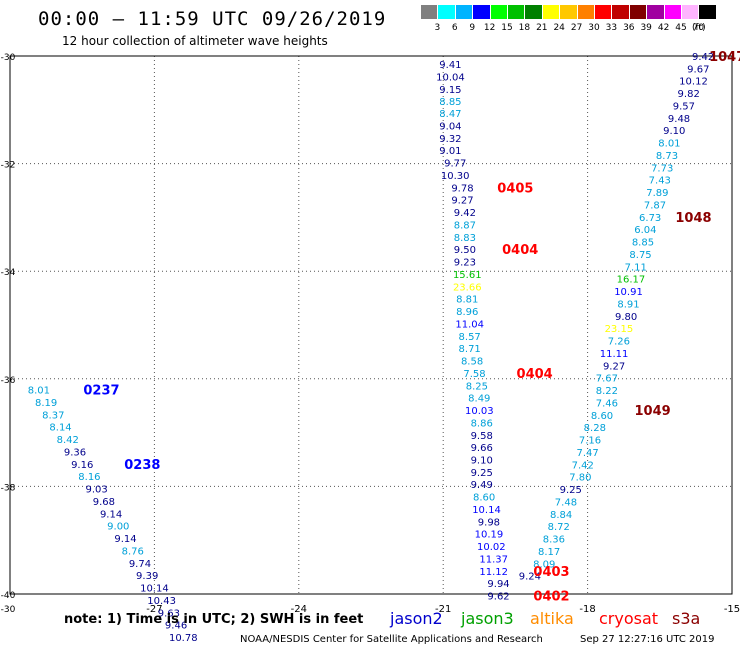 The width and height of the screenshot is (740, 650). Describe the element at coordinates (479, 411) in the screenshot. I see `wave-height-value: 10.03` at that location.